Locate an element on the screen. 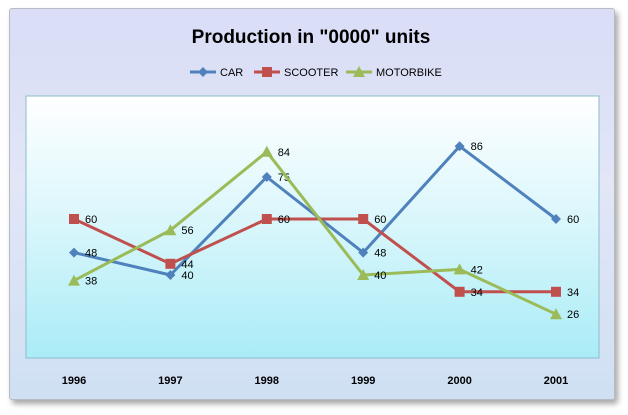  x-tick-label: 1999 is located at coordinates (363, 381).